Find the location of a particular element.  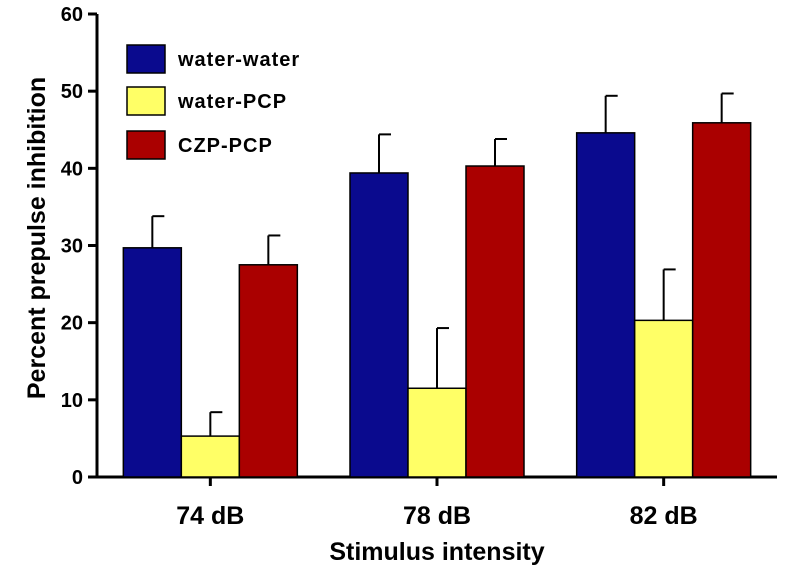

y-tick-label: 20 is located at coordinates (72, 324).